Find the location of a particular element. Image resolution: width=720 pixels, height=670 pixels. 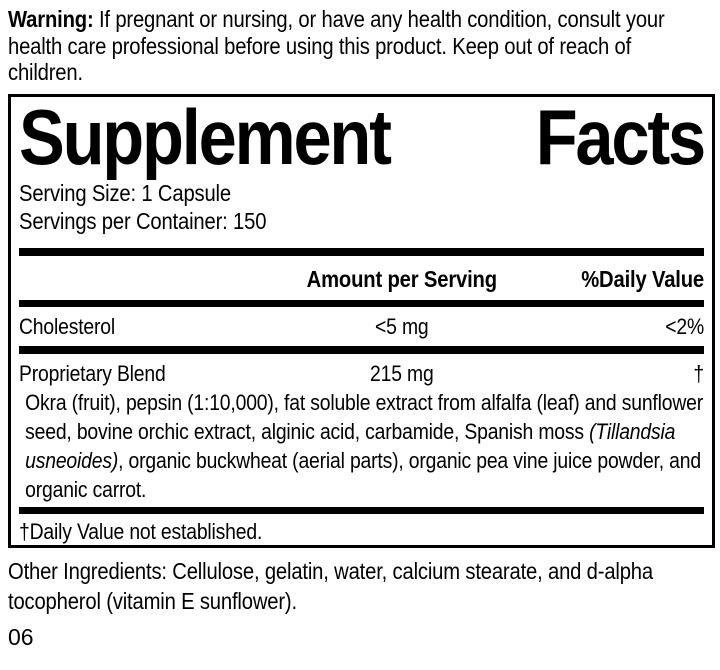

header-amount-per-serving: Amount per Serving is located at coordinates (401, 278).